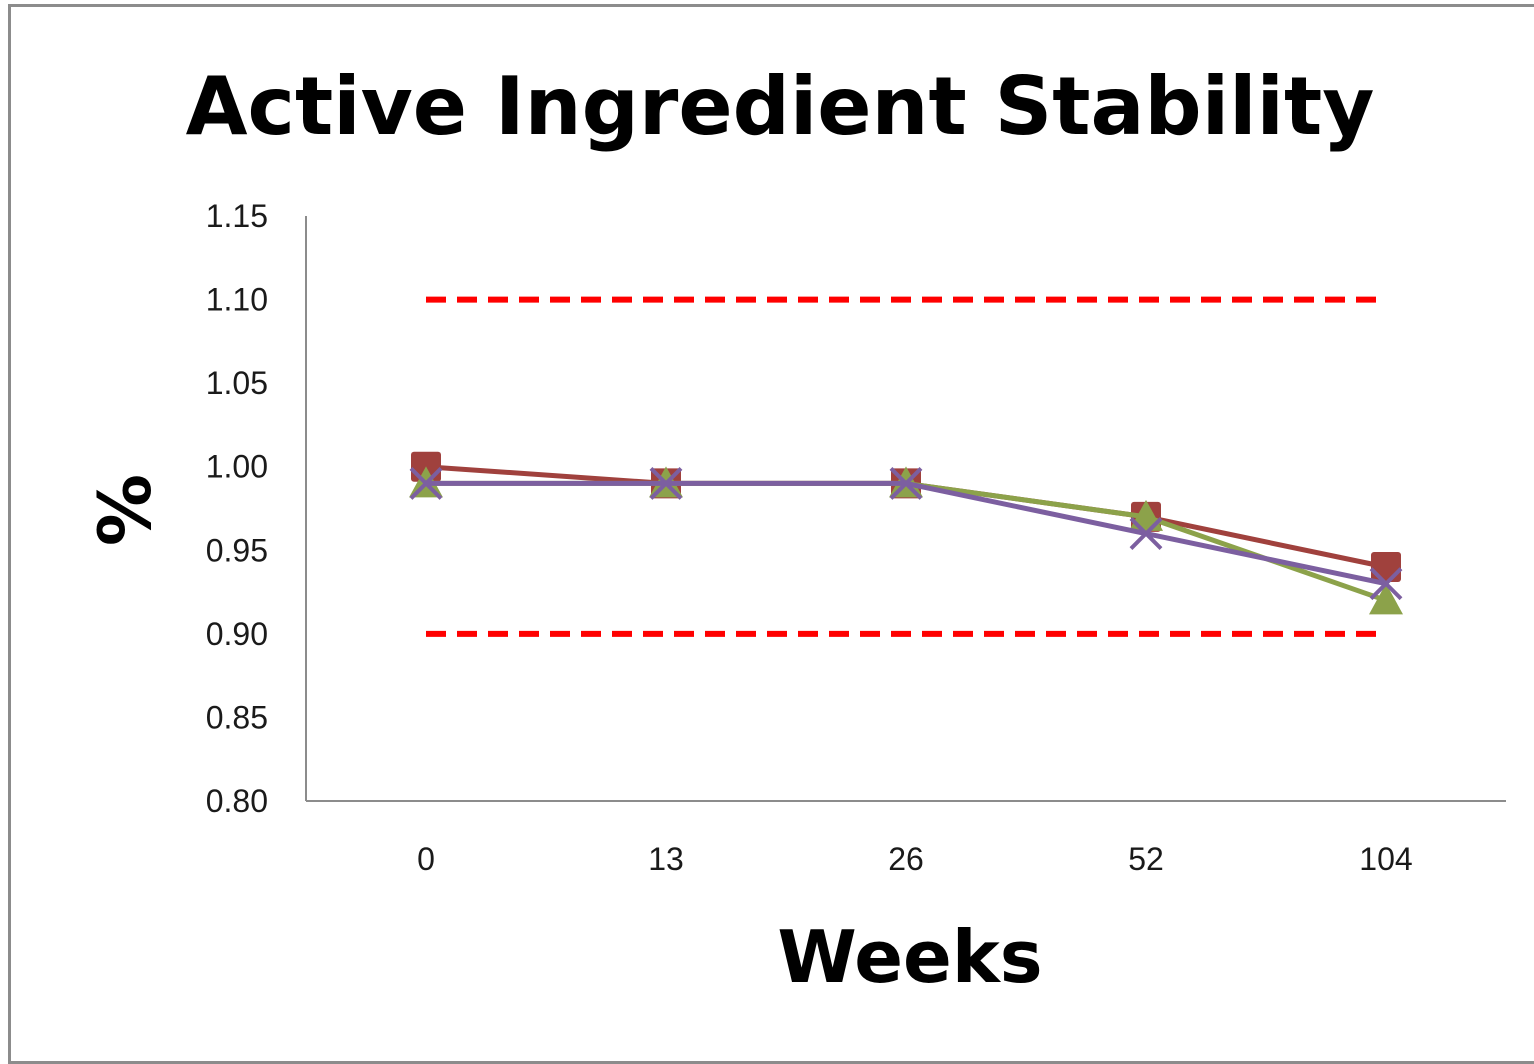  Describe the element at coordinates (666, 859) in the screenshot. I see `x-tick-label: 13` at that location.